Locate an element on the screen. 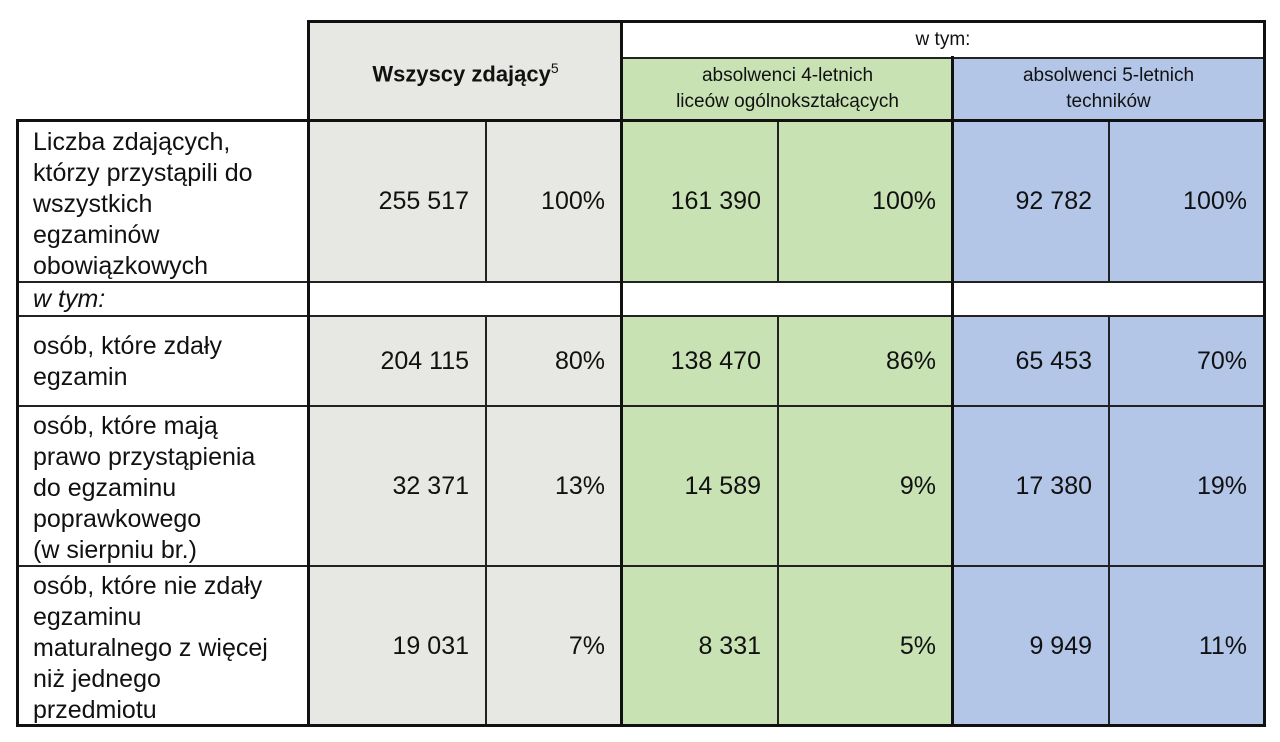 The height and width of the screenshot is (742, 1280). cell-resit-all-pct: 13% is located at coordinates (554, 486).